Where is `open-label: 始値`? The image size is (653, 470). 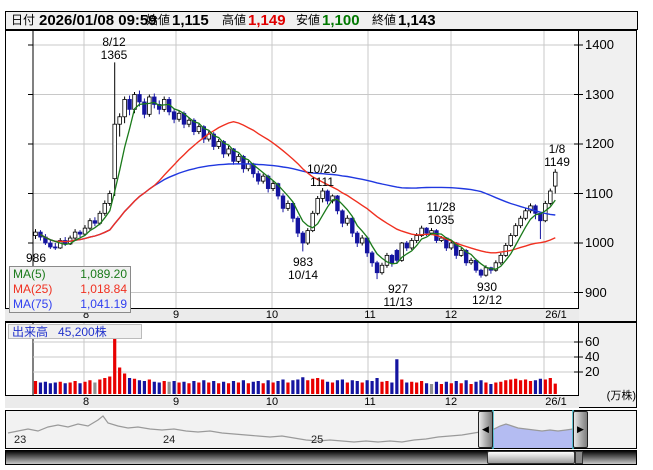
open-label: 始値 is located at coordinates (158, 20).